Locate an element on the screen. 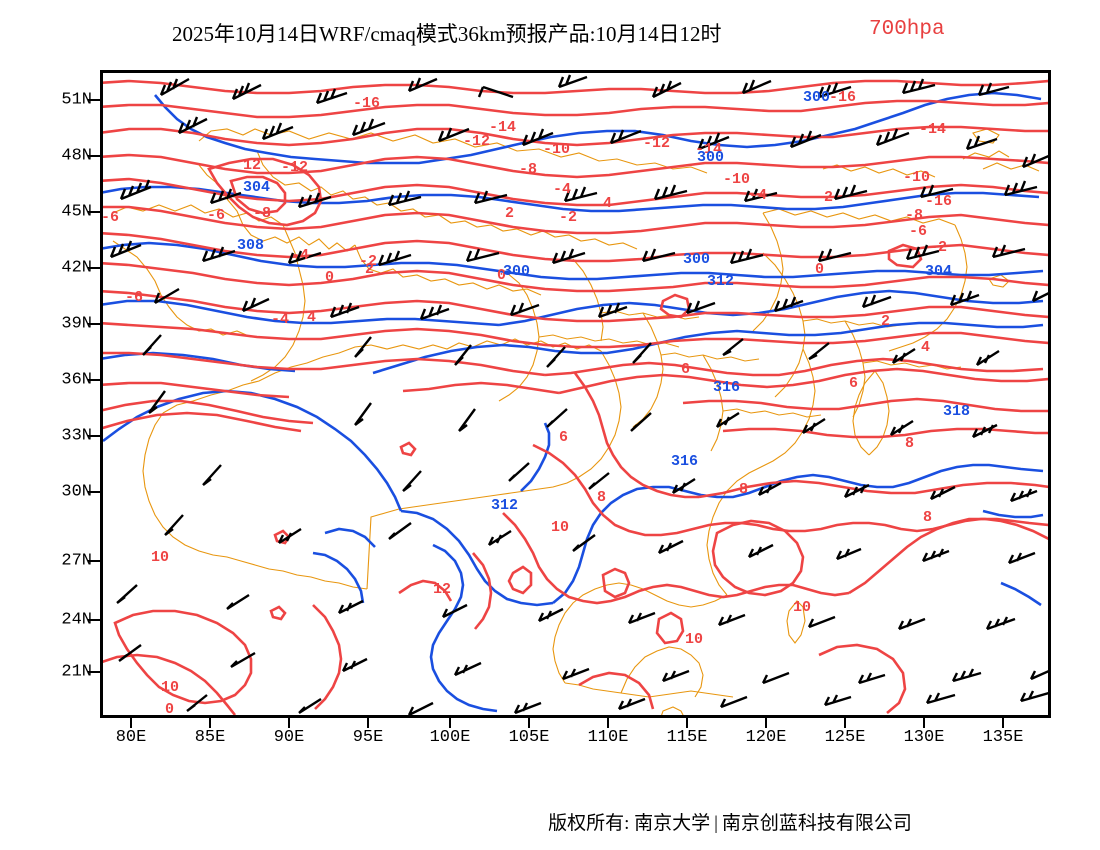  x-tick-125e: 125E is located at coordinates (845, 737).